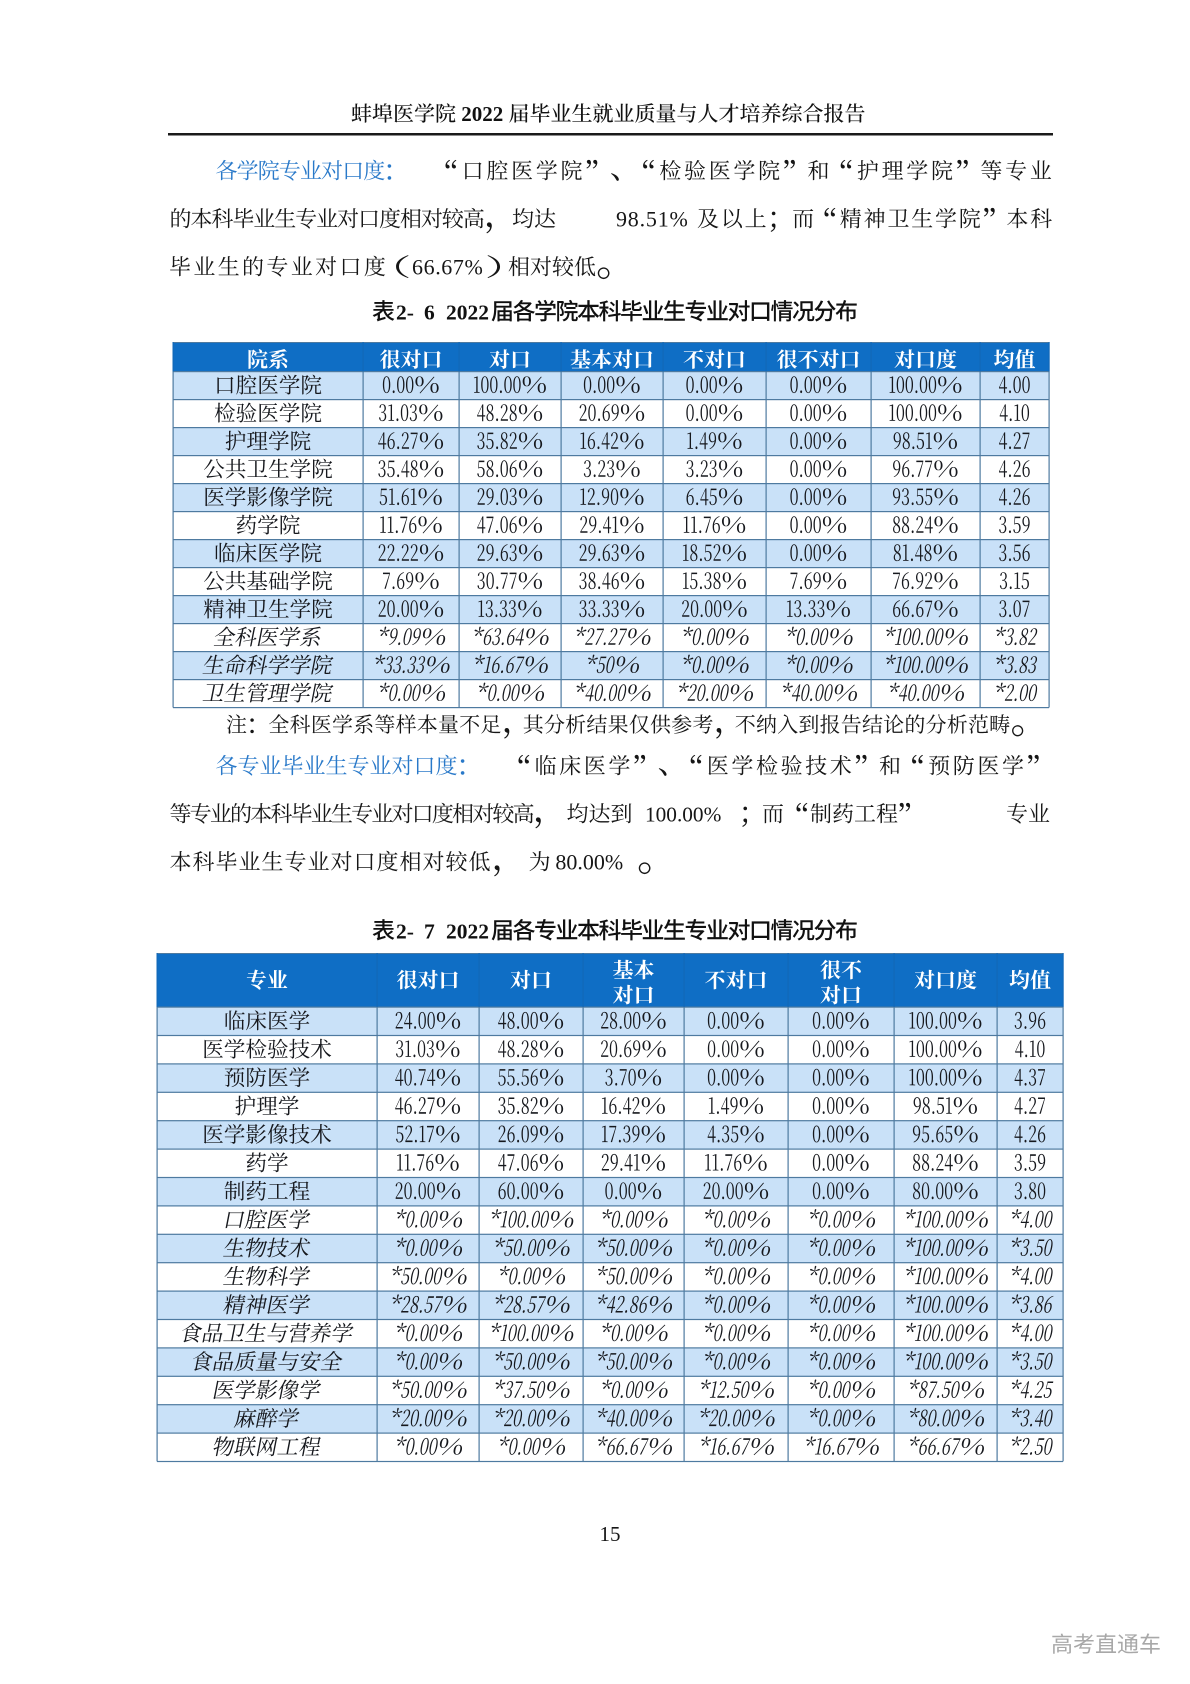 This screenshot has width=1190, height=1684. Describe the element at coordinates (683, 815) in the screenshot. I see `svg-text: 100.00%` at that location.